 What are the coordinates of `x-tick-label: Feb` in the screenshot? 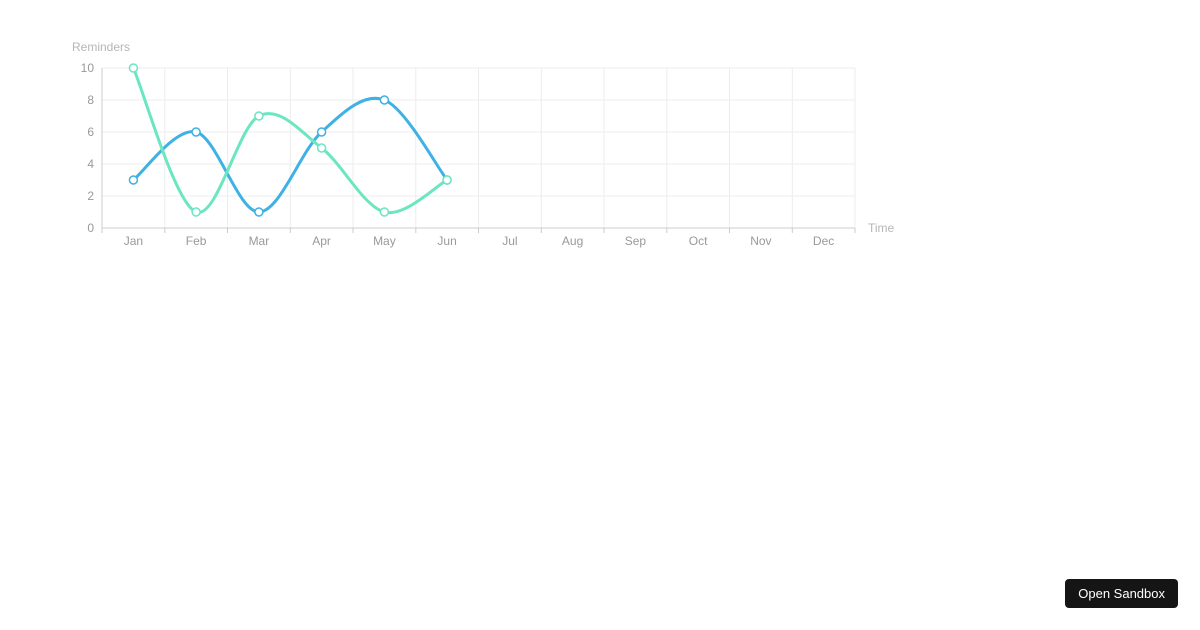 It's located at (196, 241).